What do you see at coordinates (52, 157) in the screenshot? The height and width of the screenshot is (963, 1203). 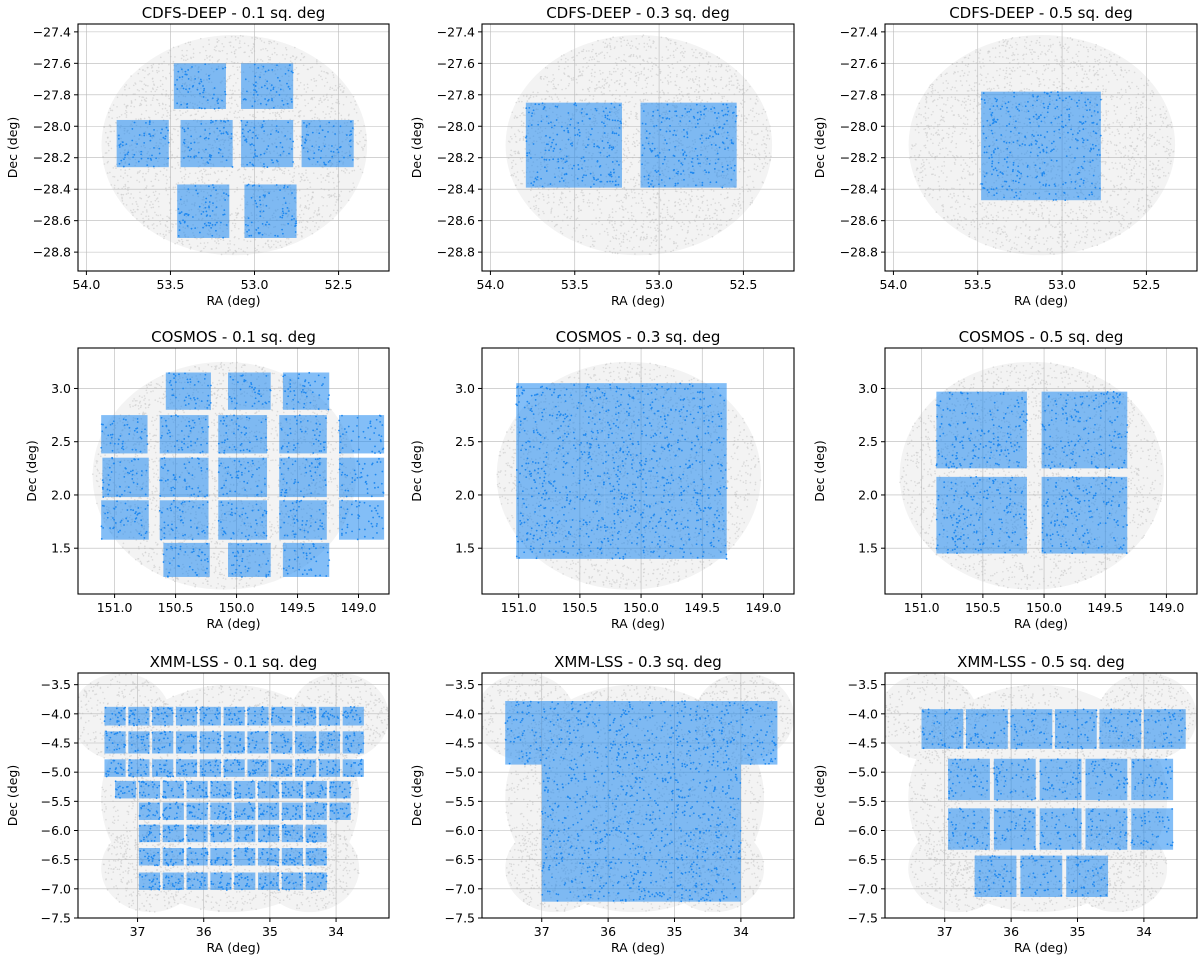 I see `y-tick-label: −28.2` at bounding box center [52, 157].